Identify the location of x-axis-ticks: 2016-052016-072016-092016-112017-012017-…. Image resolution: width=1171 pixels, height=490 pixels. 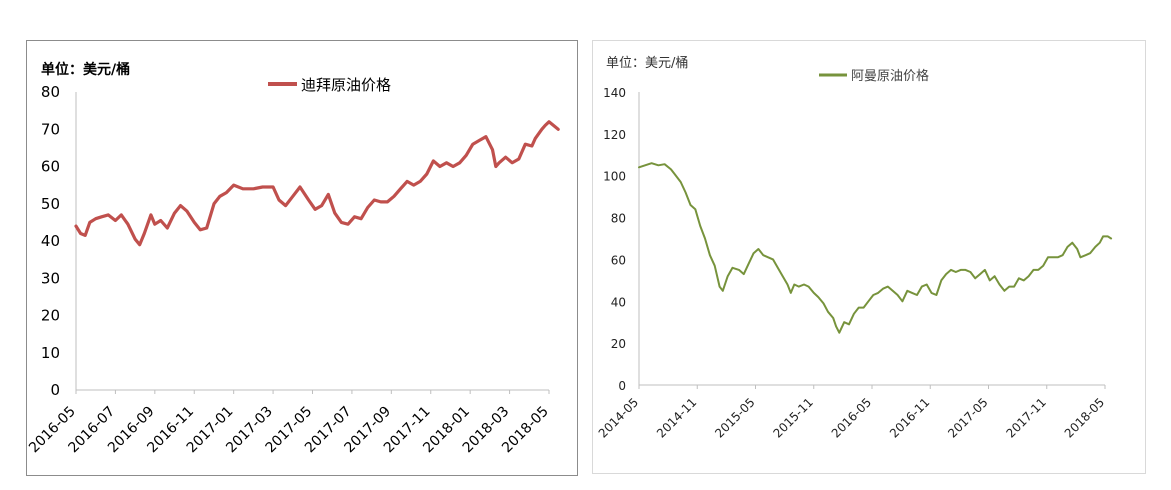
(289, 423).